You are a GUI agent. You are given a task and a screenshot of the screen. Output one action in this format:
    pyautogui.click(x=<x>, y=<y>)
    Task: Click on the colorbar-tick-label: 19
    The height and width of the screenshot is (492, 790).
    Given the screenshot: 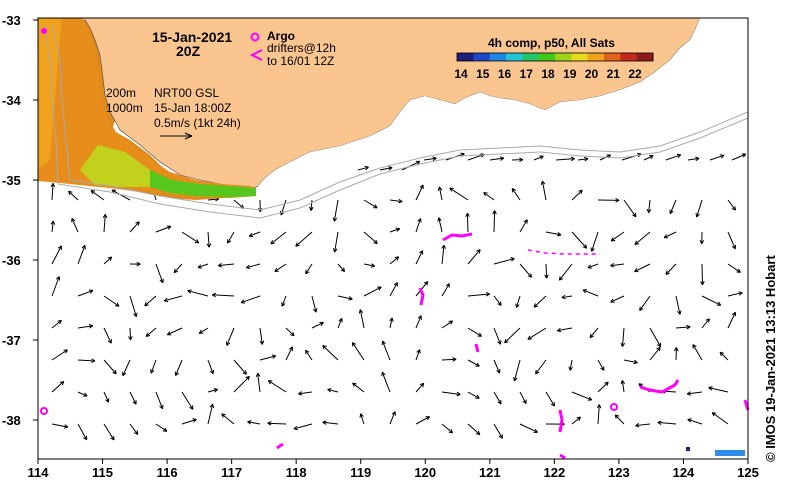 What is the action you would take?
    pyautogui.click(x=570, y=74)
    